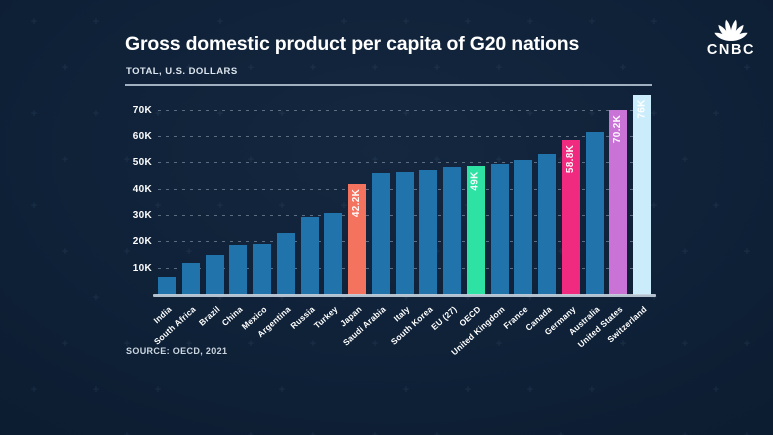 Image resolution: width=773 pixels, height=435 pixels. I want to click on bar-slot: South Korea, so click(413, 217).